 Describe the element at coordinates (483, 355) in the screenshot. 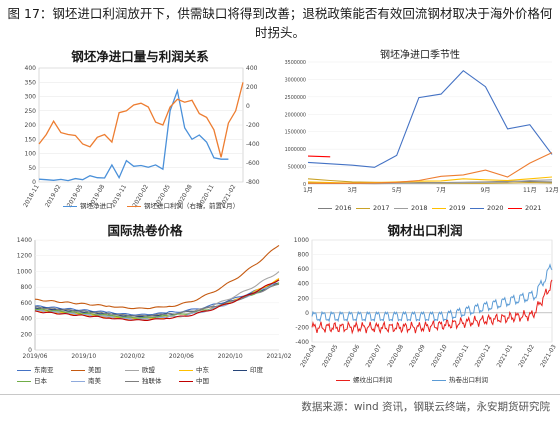

I see `x-tick-label: 2020-12` at that location.